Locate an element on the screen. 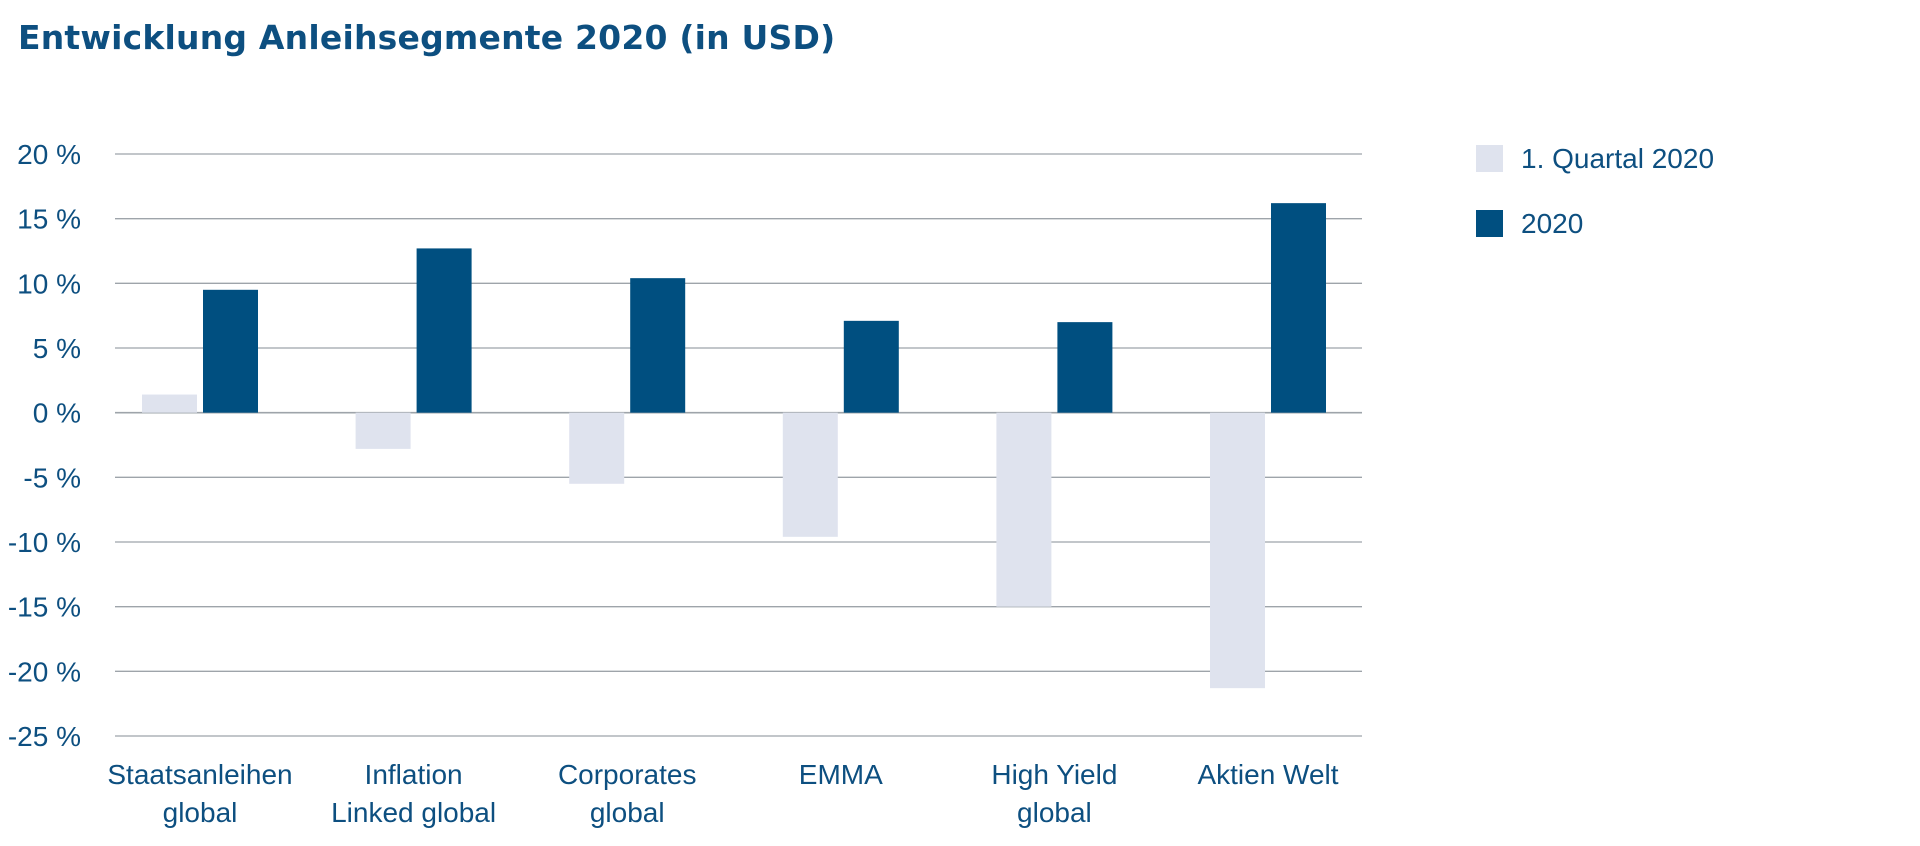  y-tick-label: 0 % is located at coordinates (57, 413).